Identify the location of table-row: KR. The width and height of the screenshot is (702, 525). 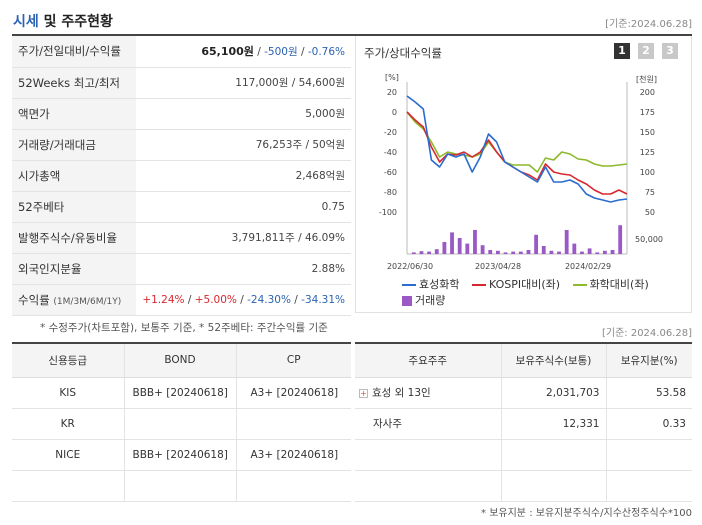
(181, 424).